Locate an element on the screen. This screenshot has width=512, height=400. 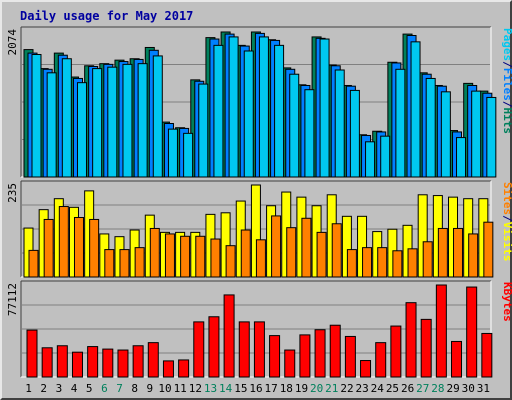
x-tick-label: 1 is located at coordinates (28, 388).